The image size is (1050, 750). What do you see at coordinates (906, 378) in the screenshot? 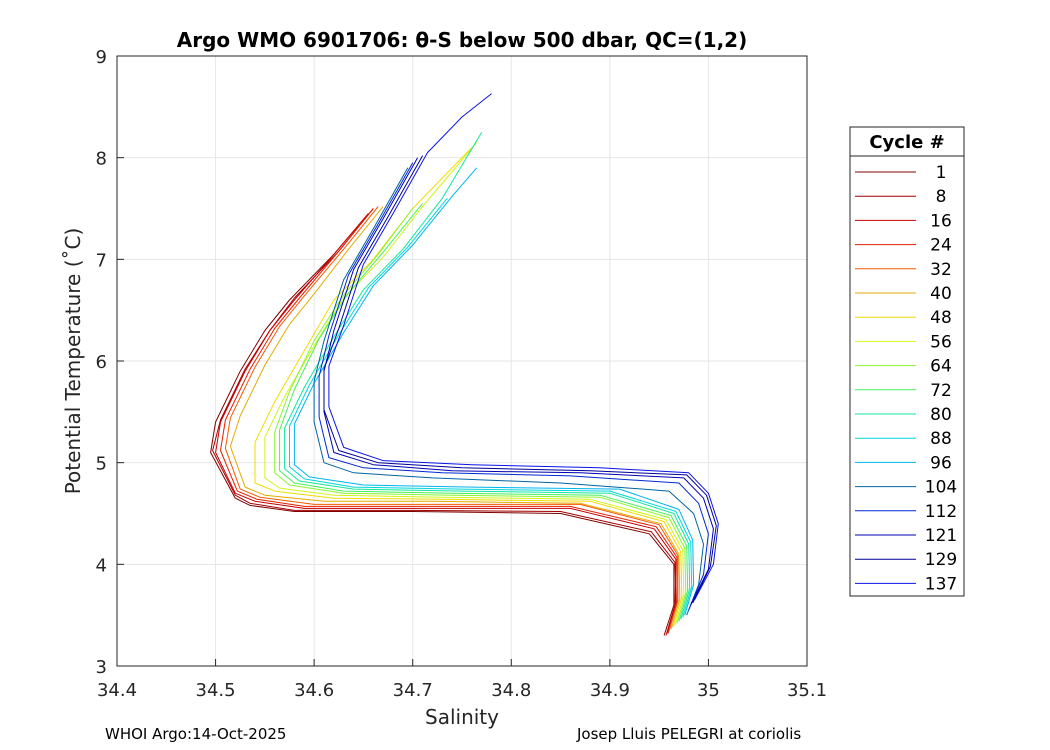
I see `legend-entries: 1 8 16 24 32 40 48 56 64 72 80 88 96 104 112 121 129 137` at bounding box center [906, 378].